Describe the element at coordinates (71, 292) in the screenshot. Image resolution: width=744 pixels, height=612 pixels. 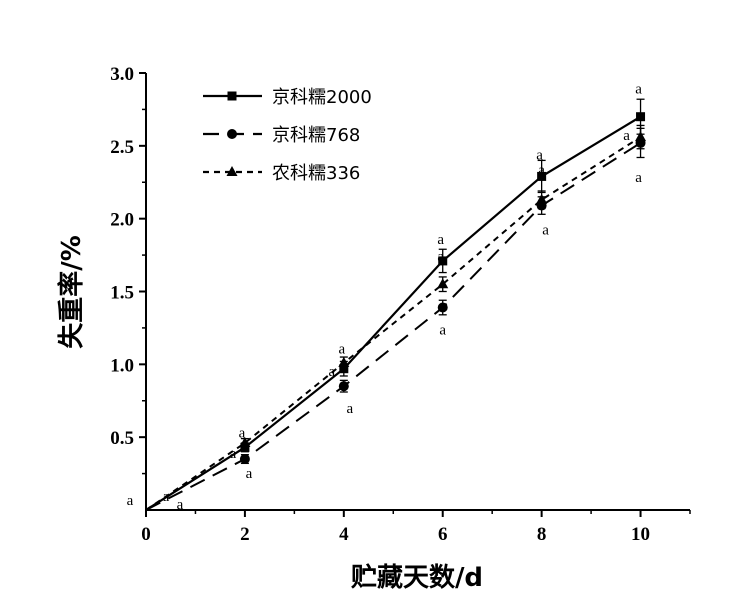
I see `y-axis-title: 失重率/%` at that location.